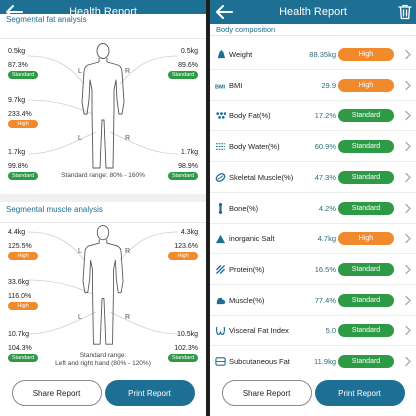 The width and height of the screenshot is (416, 416). What do you see at coordinates (313, 239) in the screenshot?
I see `composition-row: inorganic Salt 4.7kg High` at bounding box center [313, 239].